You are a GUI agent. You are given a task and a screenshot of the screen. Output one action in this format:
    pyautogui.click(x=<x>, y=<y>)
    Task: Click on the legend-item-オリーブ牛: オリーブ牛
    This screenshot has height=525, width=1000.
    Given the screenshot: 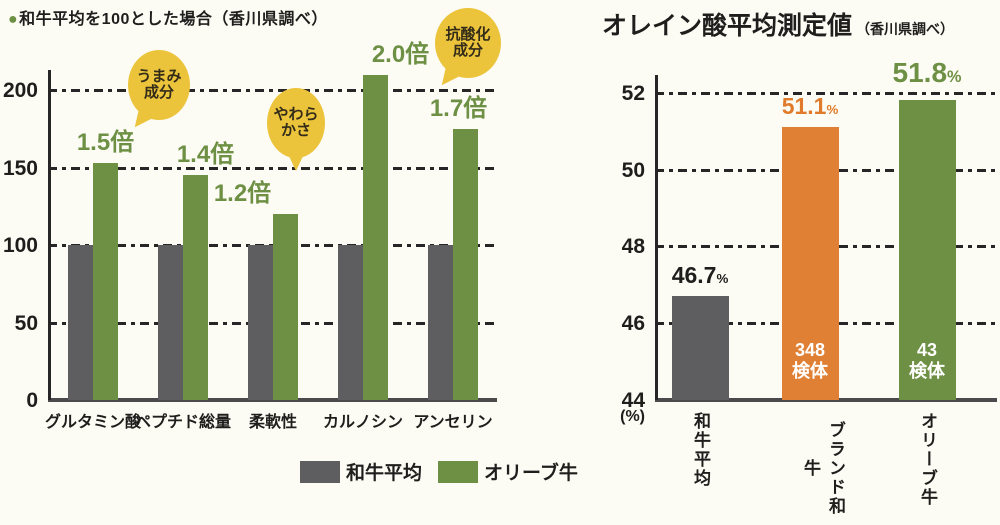 What is the action you would take?
    pyautogui.click(x=508, y=471)
    